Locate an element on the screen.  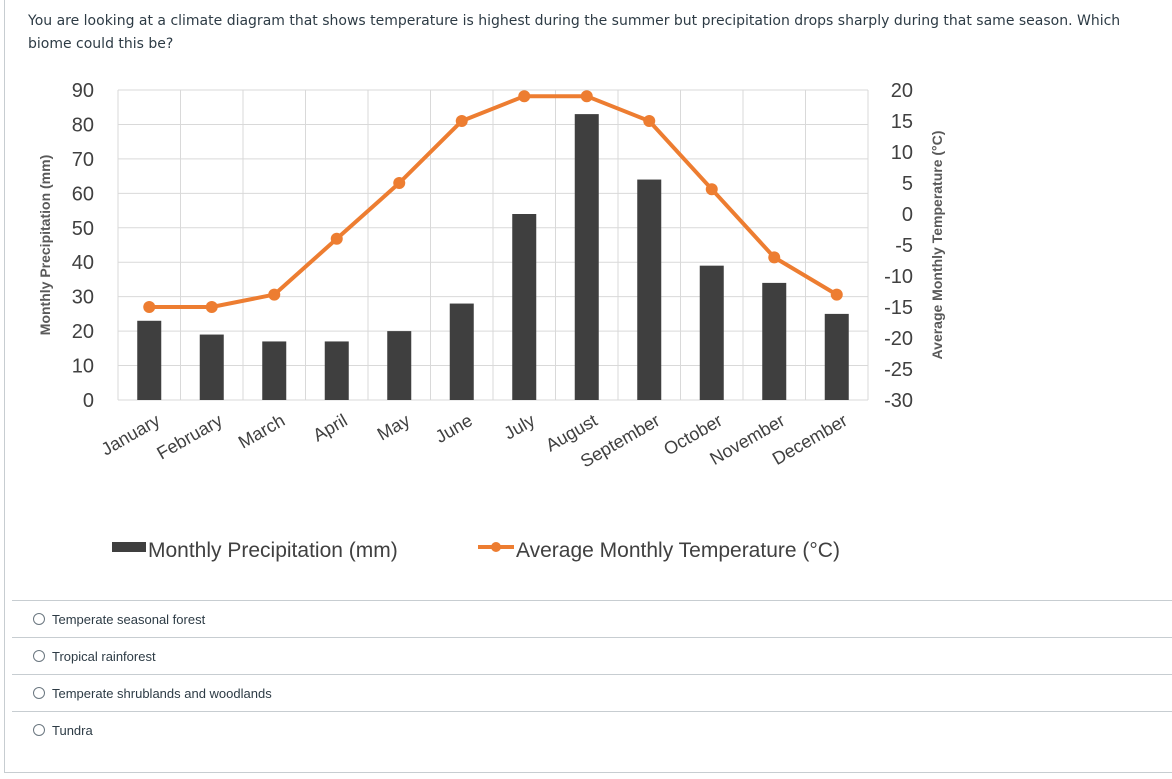
y-right-tick-label: -20 is located at coordinates (898, 339).